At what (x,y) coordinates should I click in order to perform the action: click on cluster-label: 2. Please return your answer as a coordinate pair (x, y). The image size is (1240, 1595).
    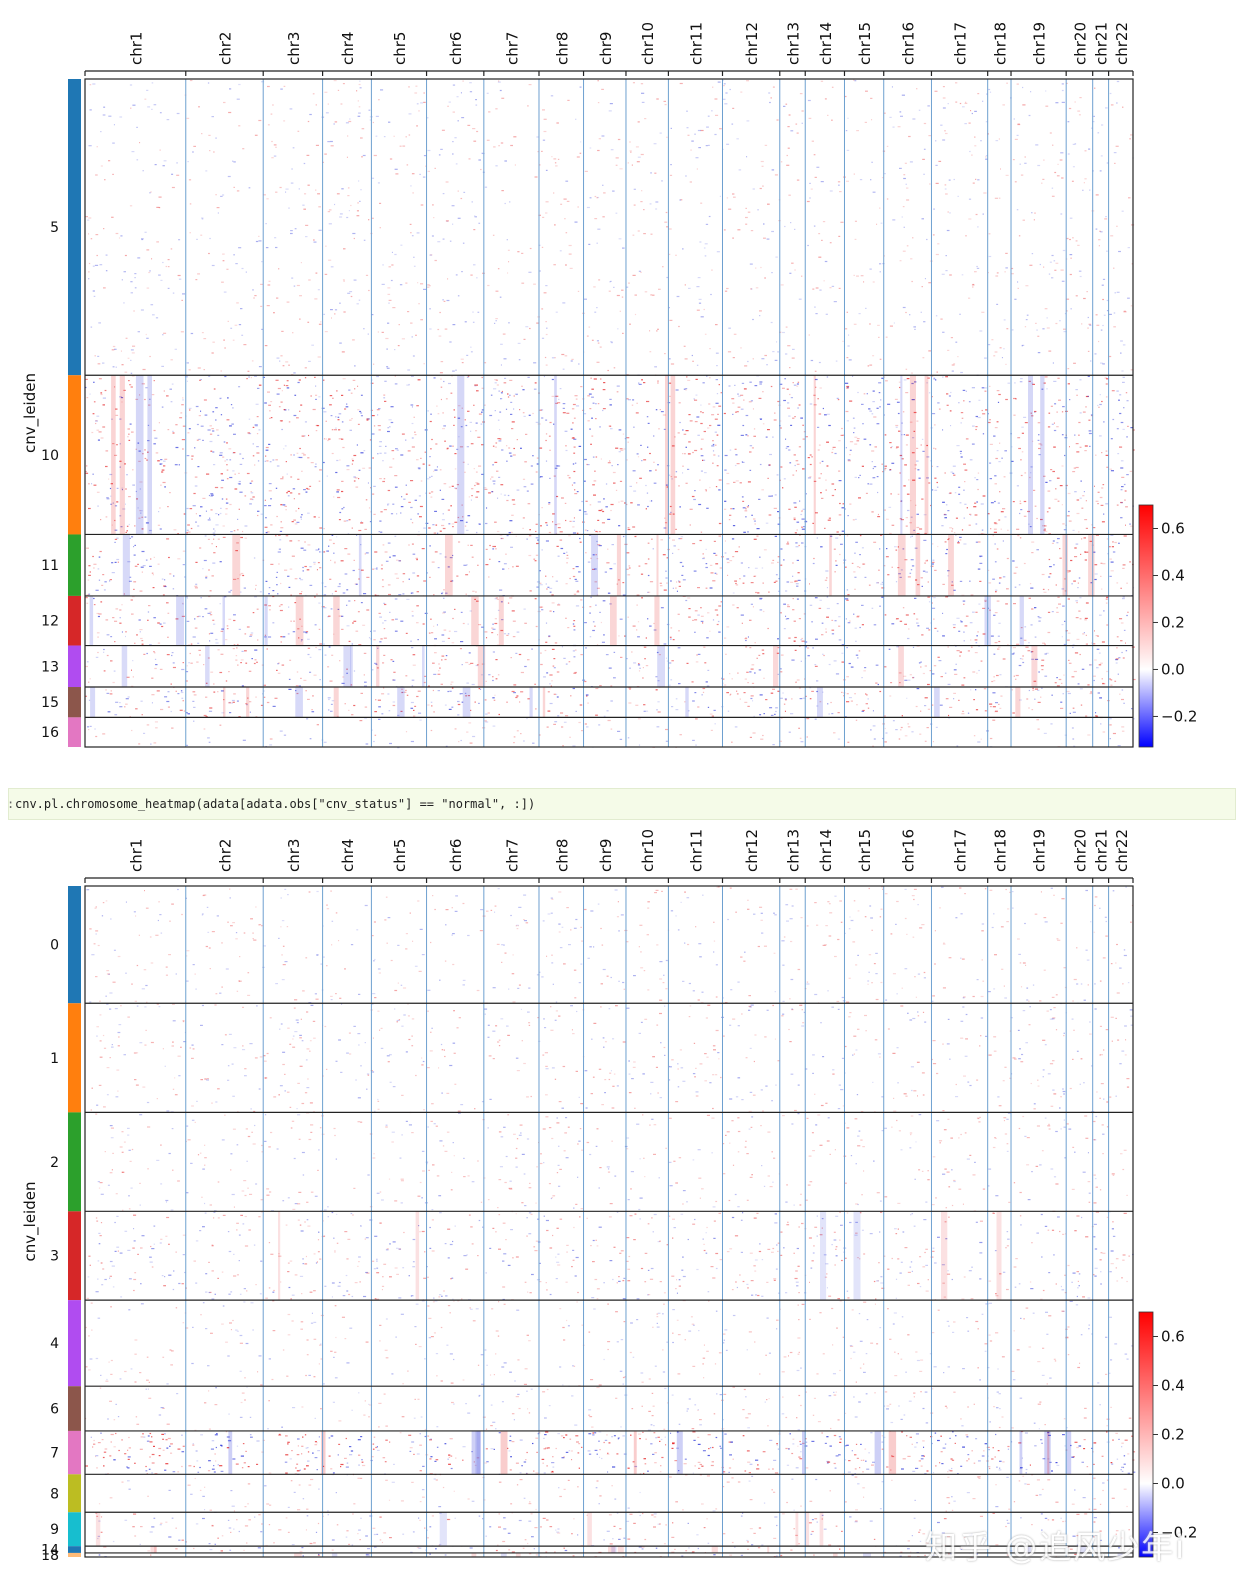
    Looking at the image, I should click on (54, 1163).